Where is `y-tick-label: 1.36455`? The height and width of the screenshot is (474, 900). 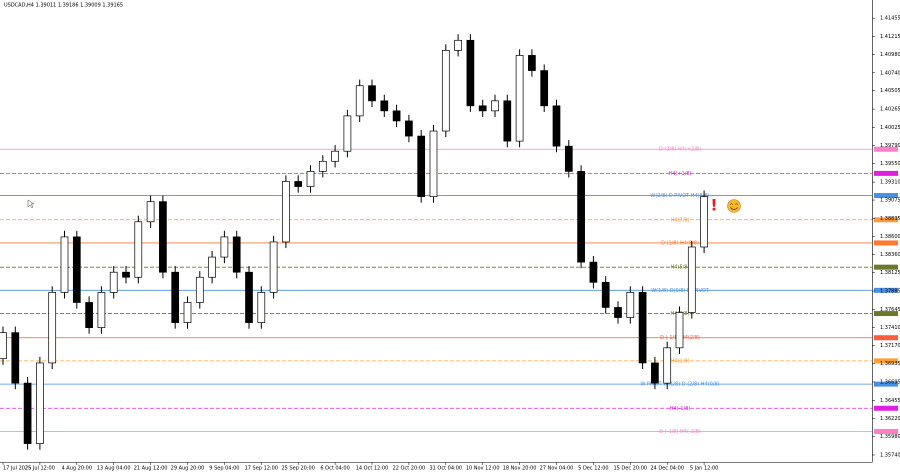
y-tick-label: 1.36455 is located at coordinates (890, 401).